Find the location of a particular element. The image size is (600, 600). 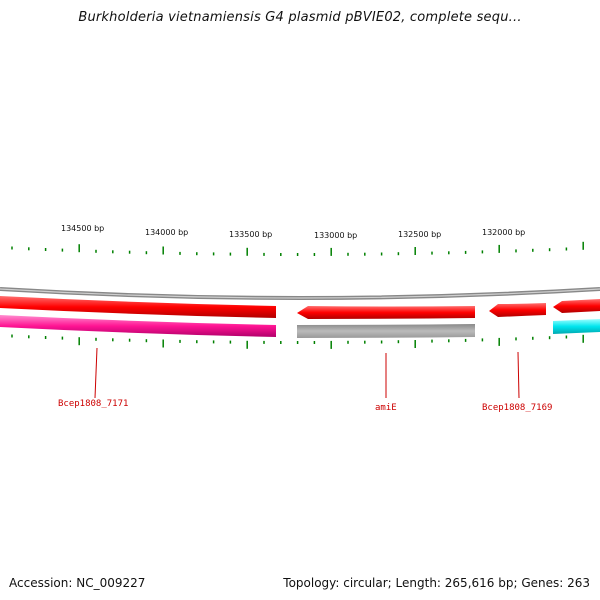

tick-label-132500: 132500 bp is located at coordinates (419, 234).